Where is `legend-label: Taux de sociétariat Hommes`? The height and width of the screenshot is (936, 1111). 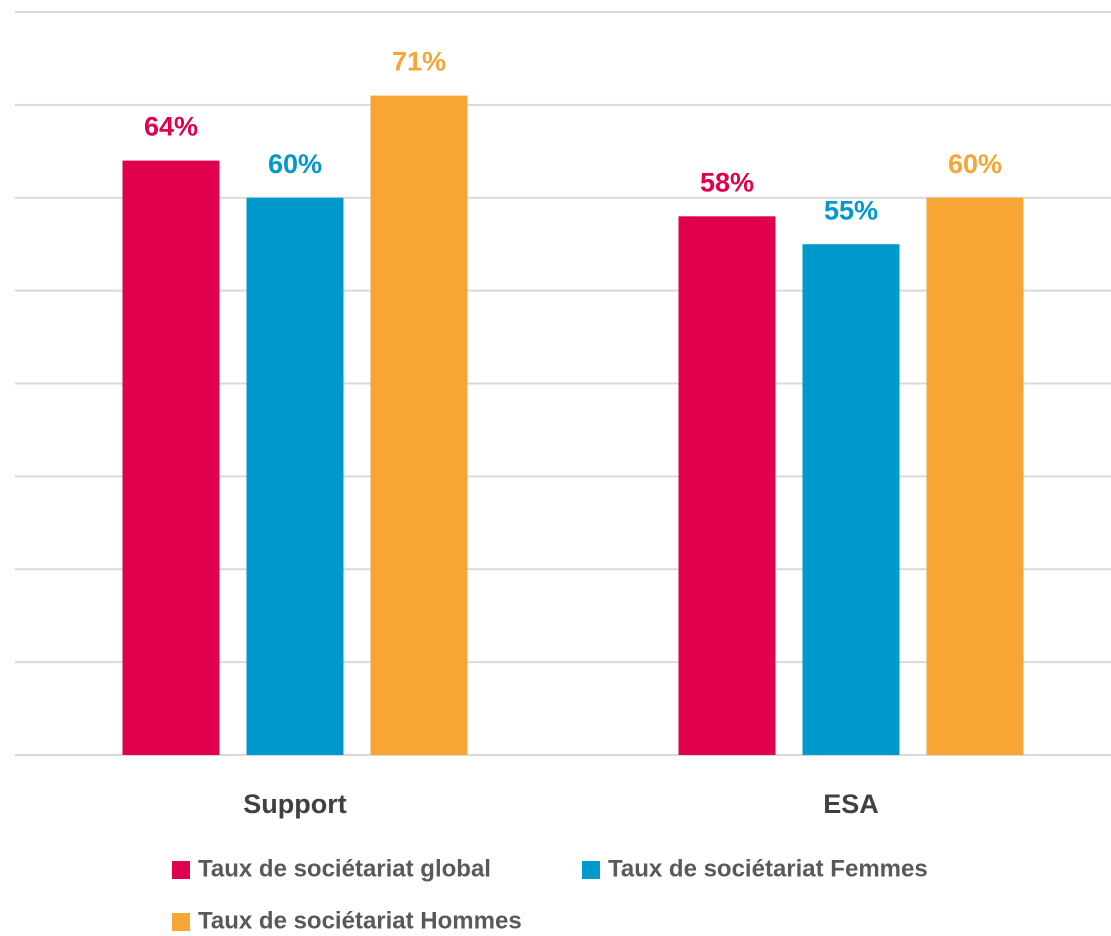
legend-label: Taux de sociétariat Hommes is located at coordinates (360, 920).